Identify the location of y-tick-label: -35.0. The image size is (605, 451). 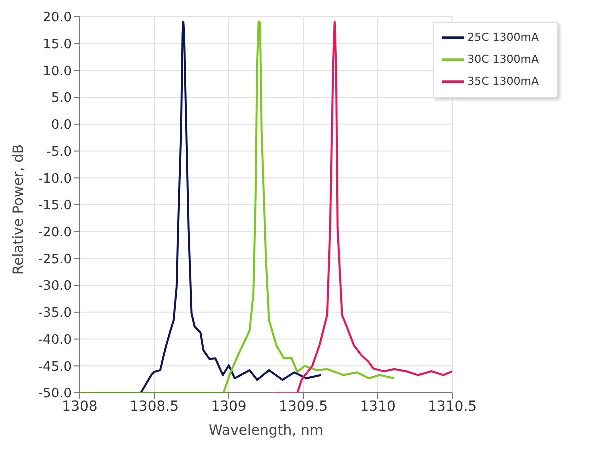
(55, 314).